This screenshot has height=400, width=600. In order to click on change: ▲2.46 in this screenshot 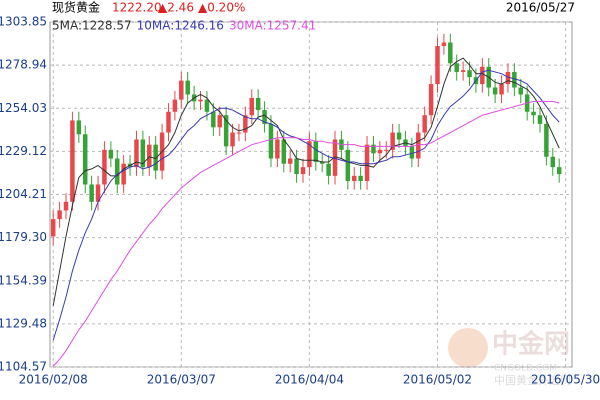, I will do `click(176, 8)`.